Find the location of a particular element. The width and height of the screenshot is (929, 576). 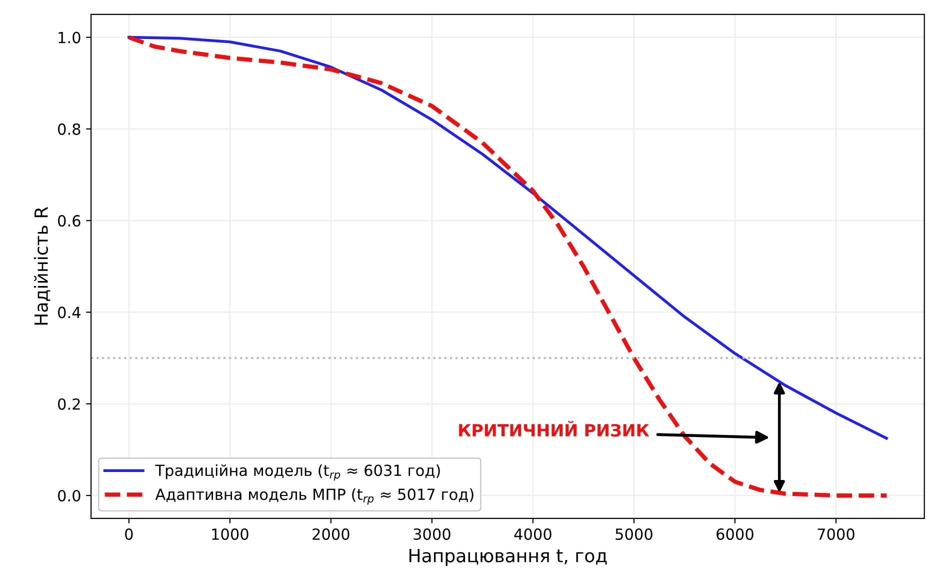

y-tick-label: 0.2 is located at coordinates (69, 404).